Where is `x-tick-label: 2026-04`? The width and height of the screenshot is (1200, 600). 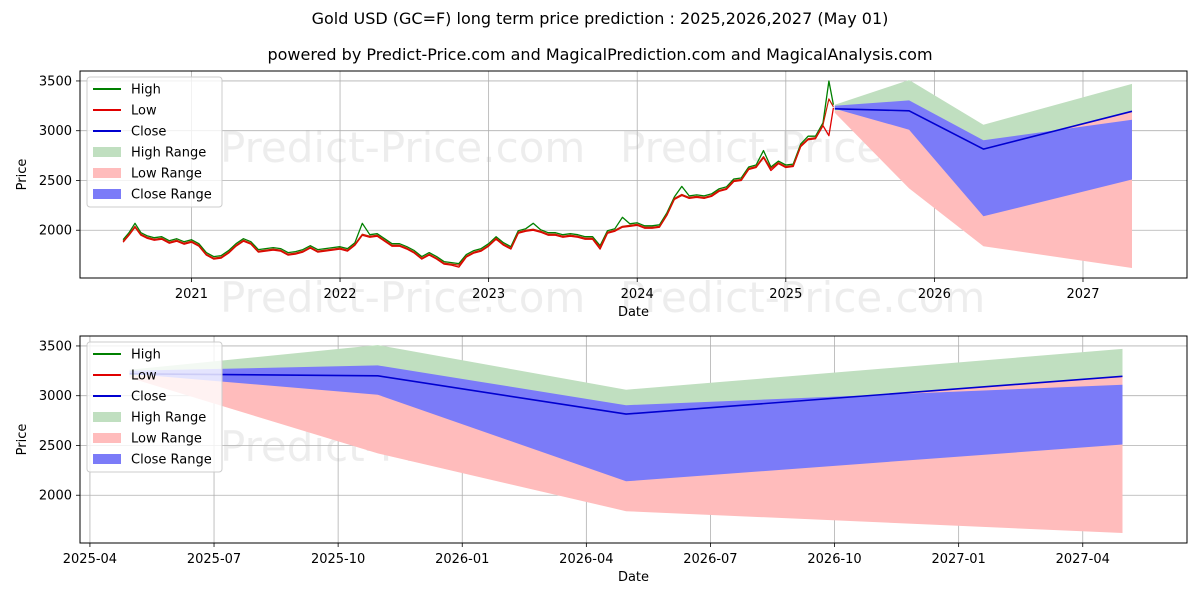 x-tick-label: 2026-04 is located at coordinates (586, 559).